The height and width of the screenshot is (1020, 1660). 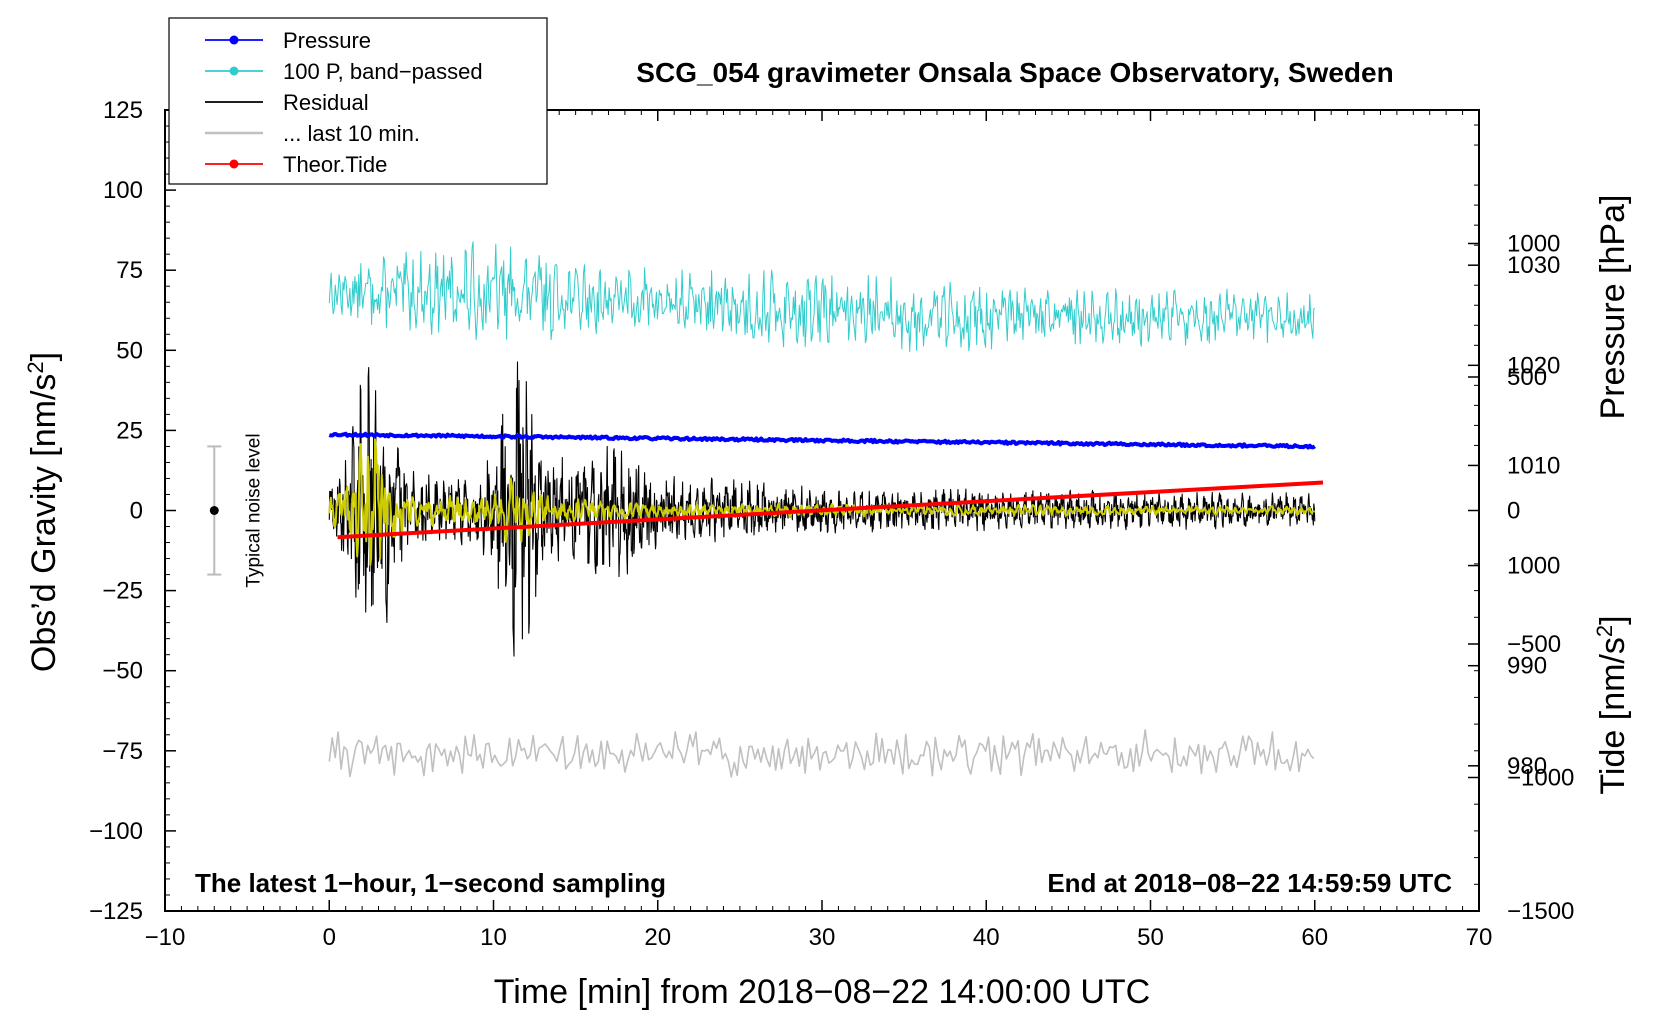 What do you see at coordinates (44, 356) in the screenshot?
I see `y-axis-title-gravity-end: ]` at bounding box center [44, 356].